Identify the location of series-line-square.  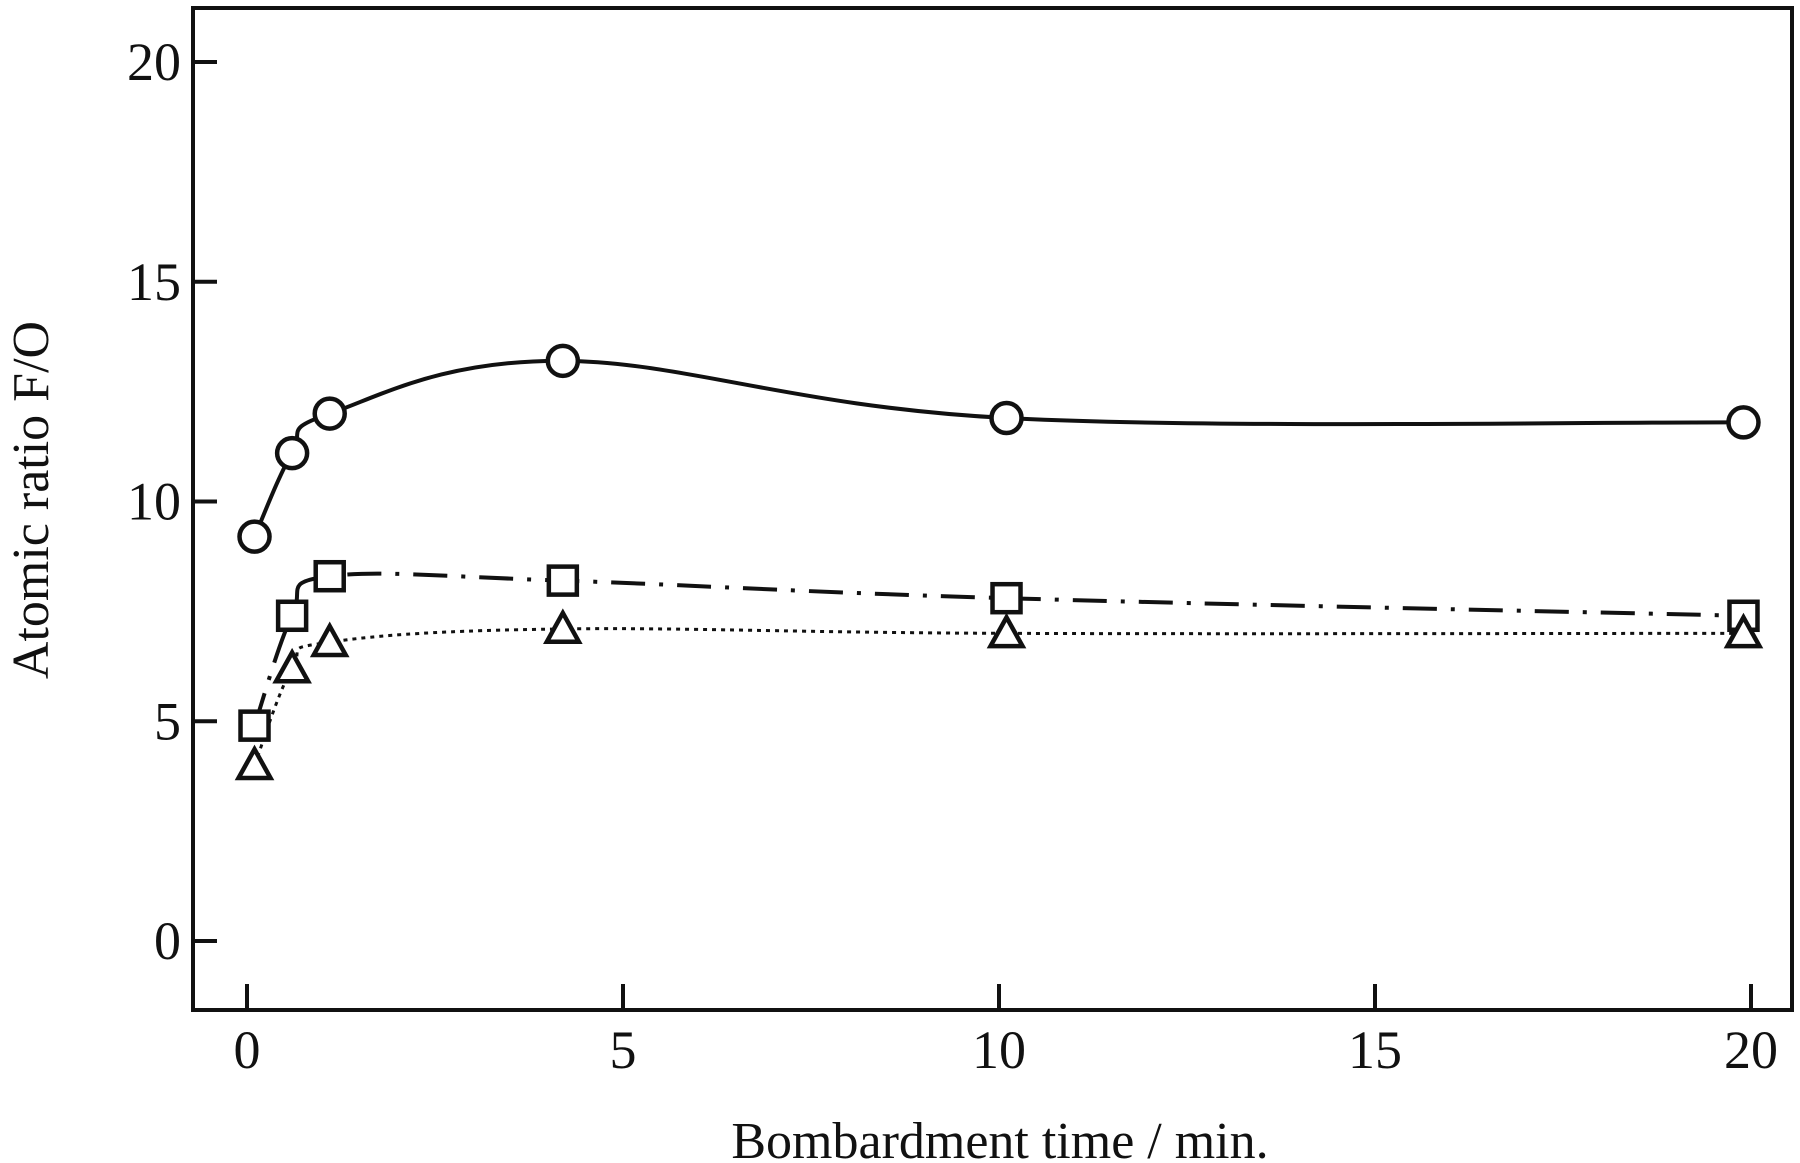
(998, 649).